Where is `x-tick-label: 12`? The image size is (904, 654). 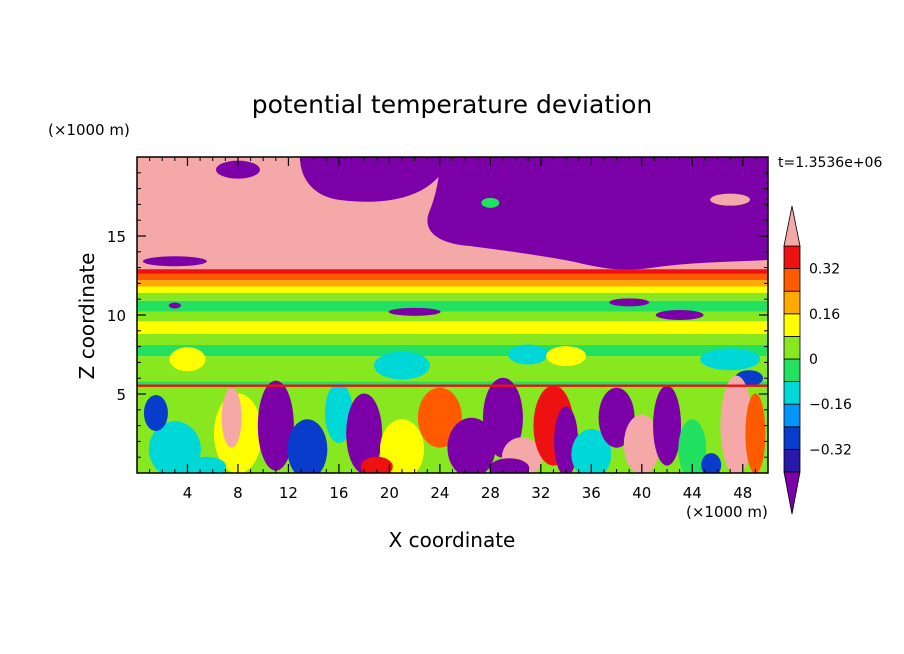 x-tick-label: 12 is located at coordinates (288, 493).